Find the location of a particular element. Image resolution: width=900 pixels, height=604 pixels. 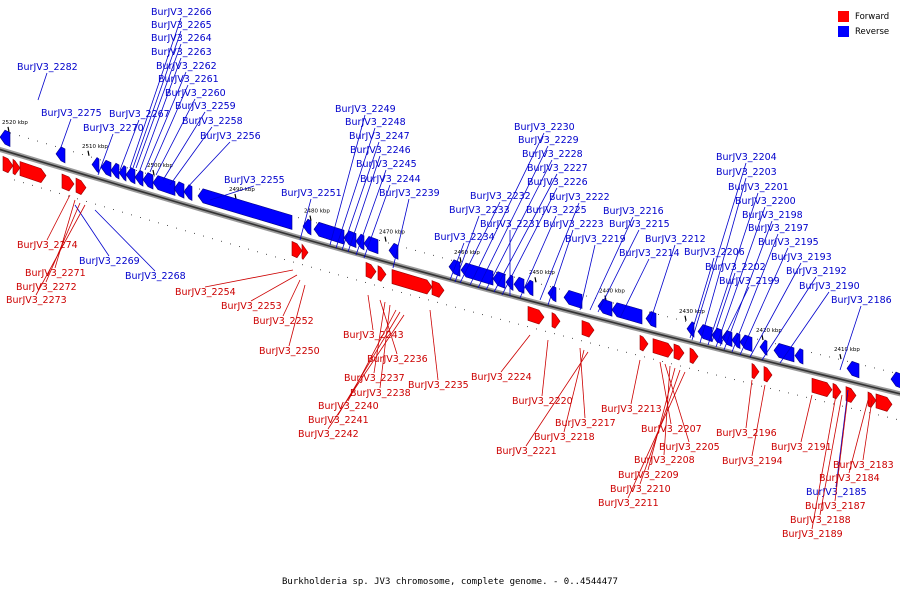

reverse-gene-label: BurJV3_2192 is located at coordinates (816, 271).